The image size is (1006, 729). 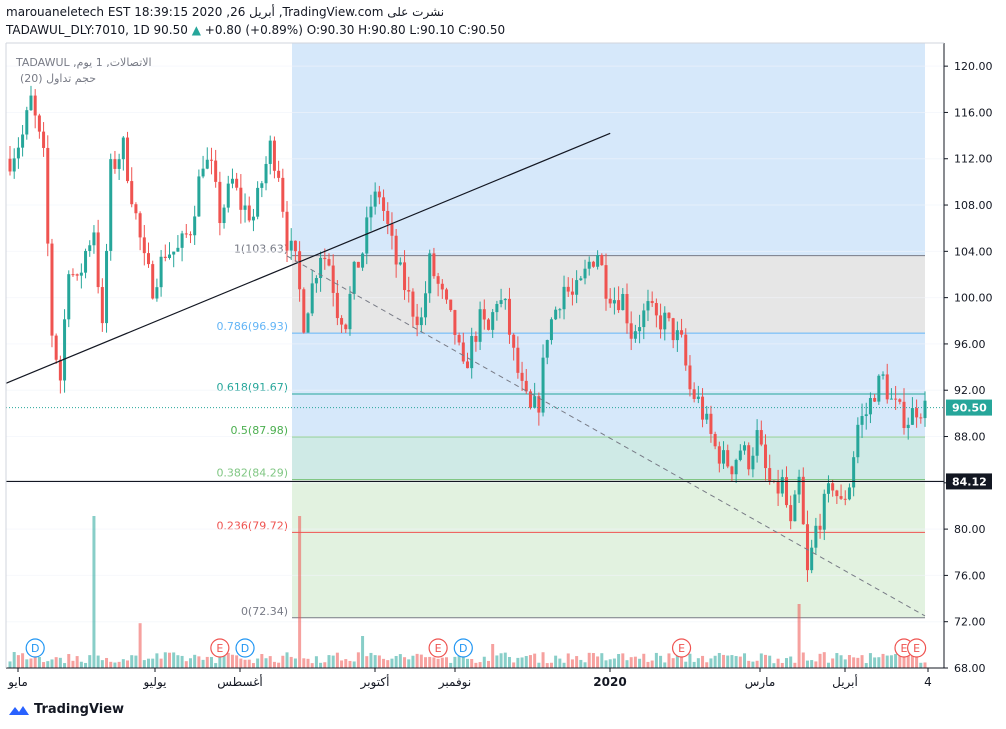 I want to click on x-tick-label: 4, so click(x=928, y=682).